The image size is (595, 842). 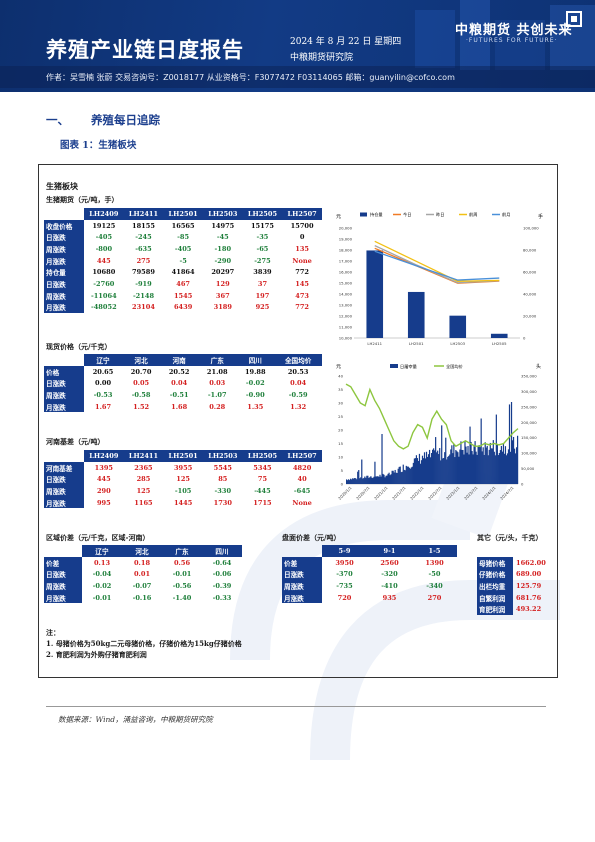 I want to click on table-row: 价差 0.13 0.18 0.56 -0.64, so click(x=143, y=562).